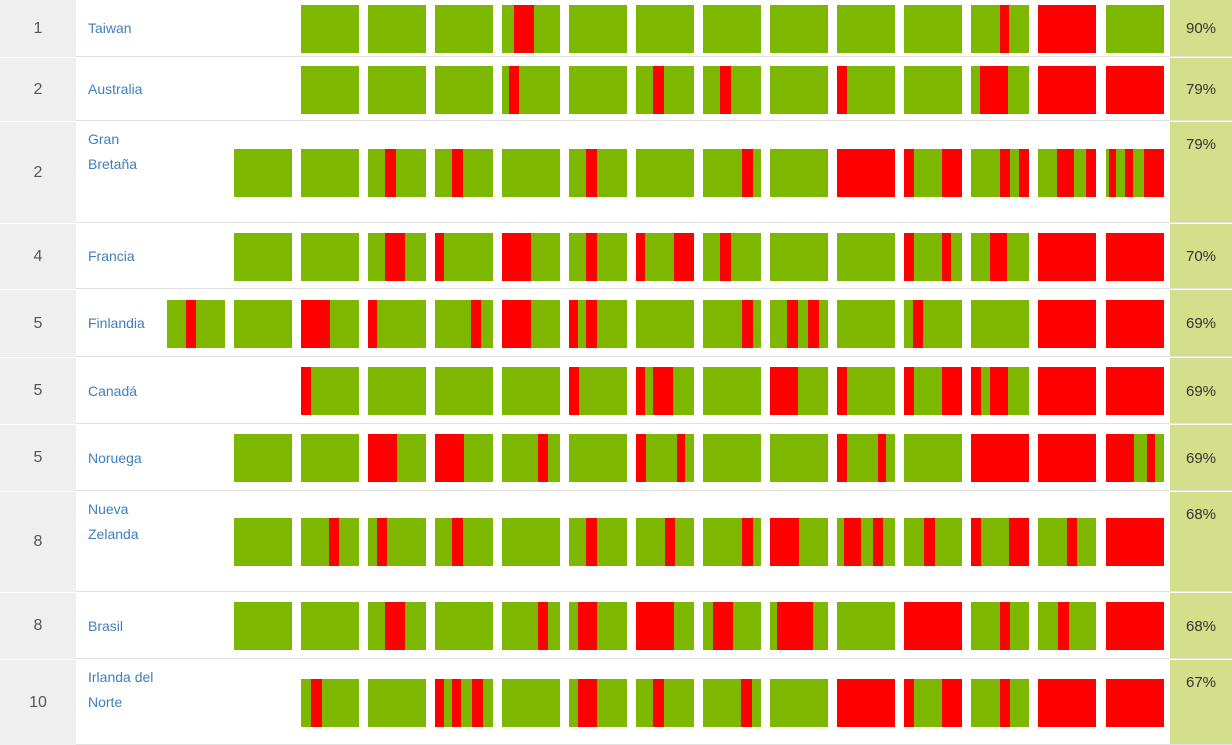 This screenshot has height=745, width=1232. What do you see at coordinates (106, 625) in the screenshot?
I see `country-link: Brasil` at bounding box center [106, 625].